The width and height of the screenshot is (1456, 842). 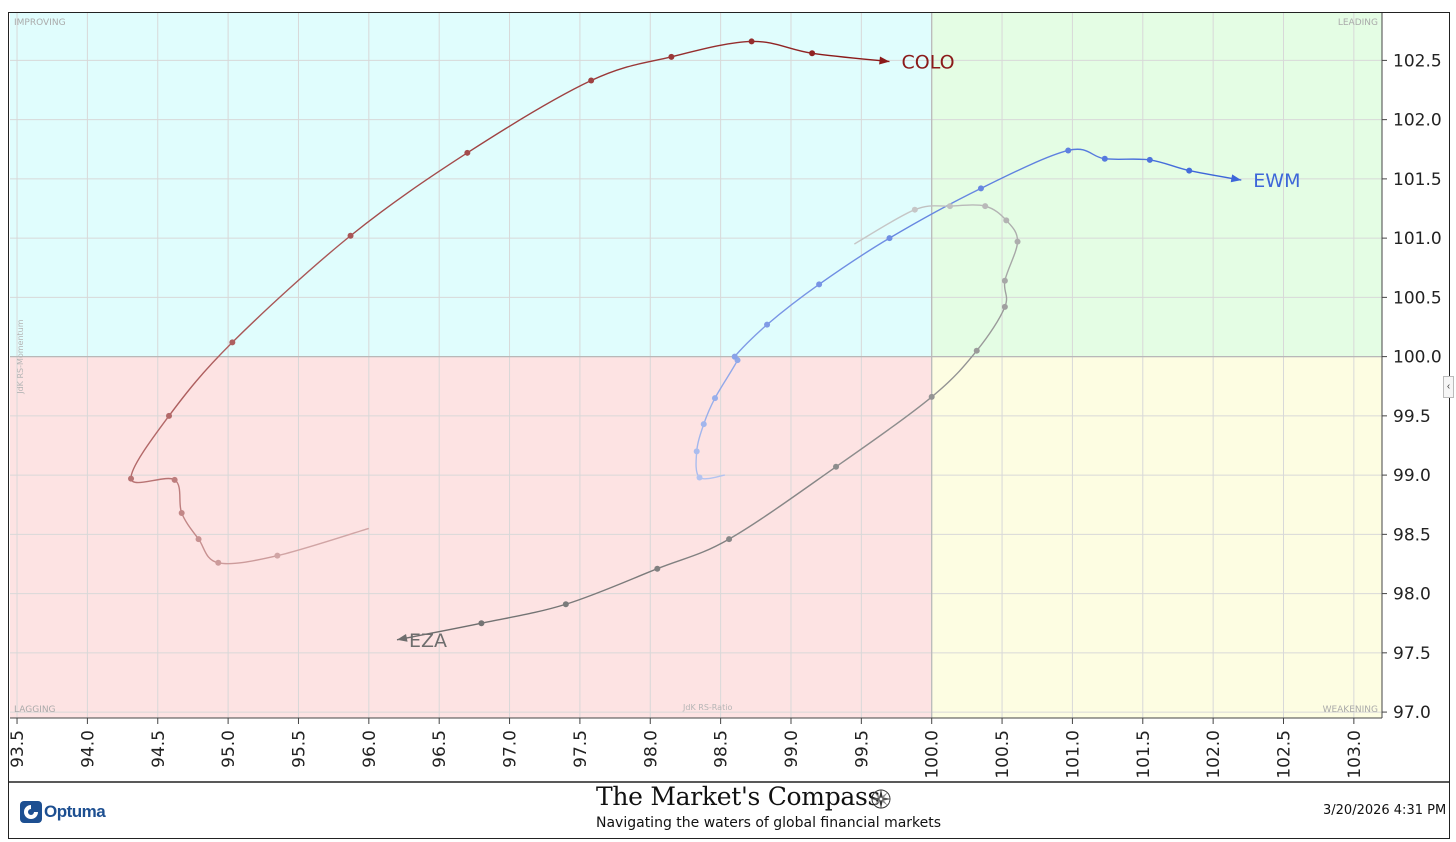 I want to click on y-tick-label: 100.0, so click(x=1417, y=358).